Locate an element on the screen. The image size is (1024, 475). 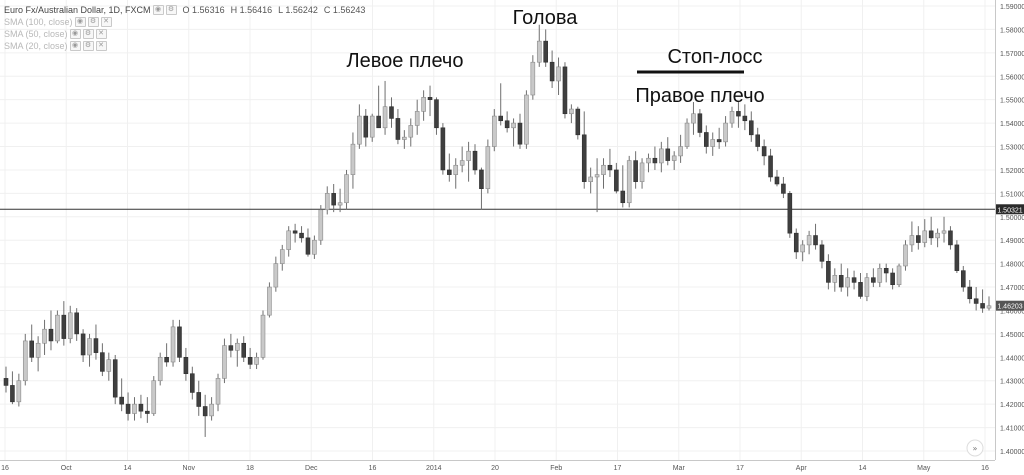
scroll-right-button is located at coordinates (975, 448).